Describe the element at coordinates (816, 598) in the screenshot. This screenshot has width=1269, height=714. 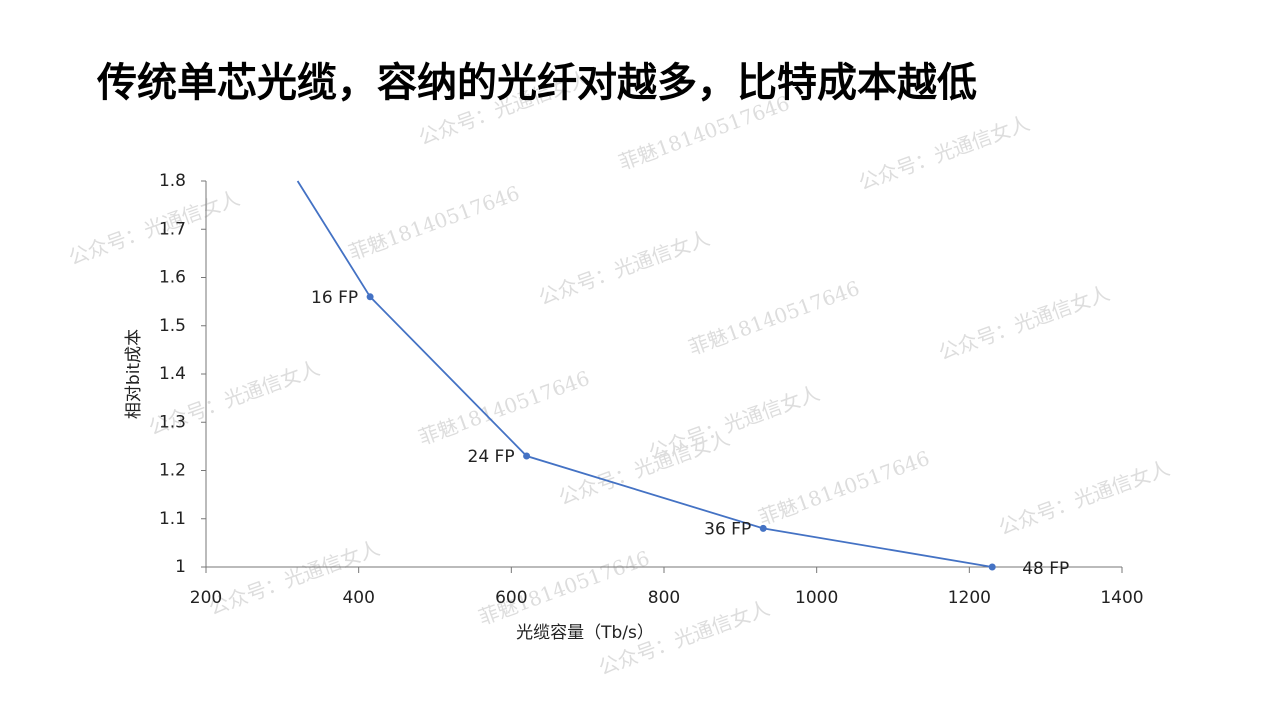
I see `x-tick-label: 1000` at that location.